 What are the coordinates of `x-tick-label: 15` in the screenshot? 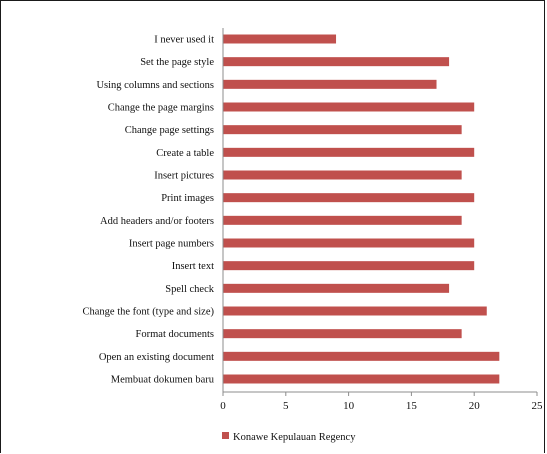 It's located at (412, 406).